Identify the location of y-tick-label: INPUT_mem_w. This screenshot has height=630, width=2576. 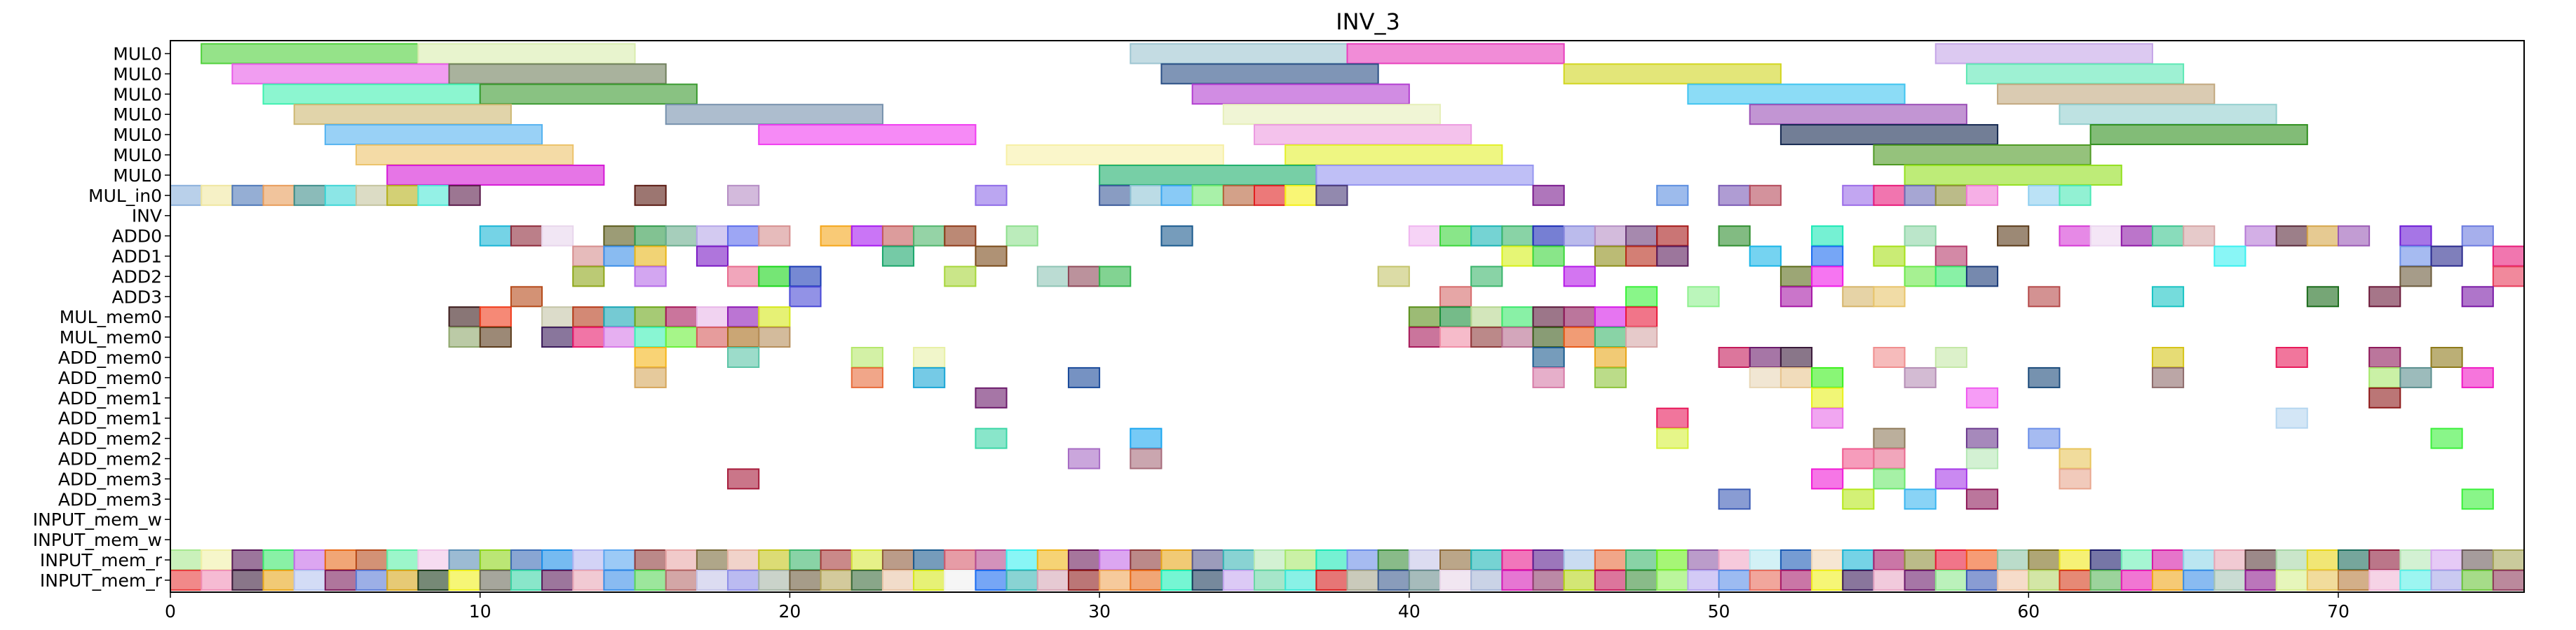
(97, 540).